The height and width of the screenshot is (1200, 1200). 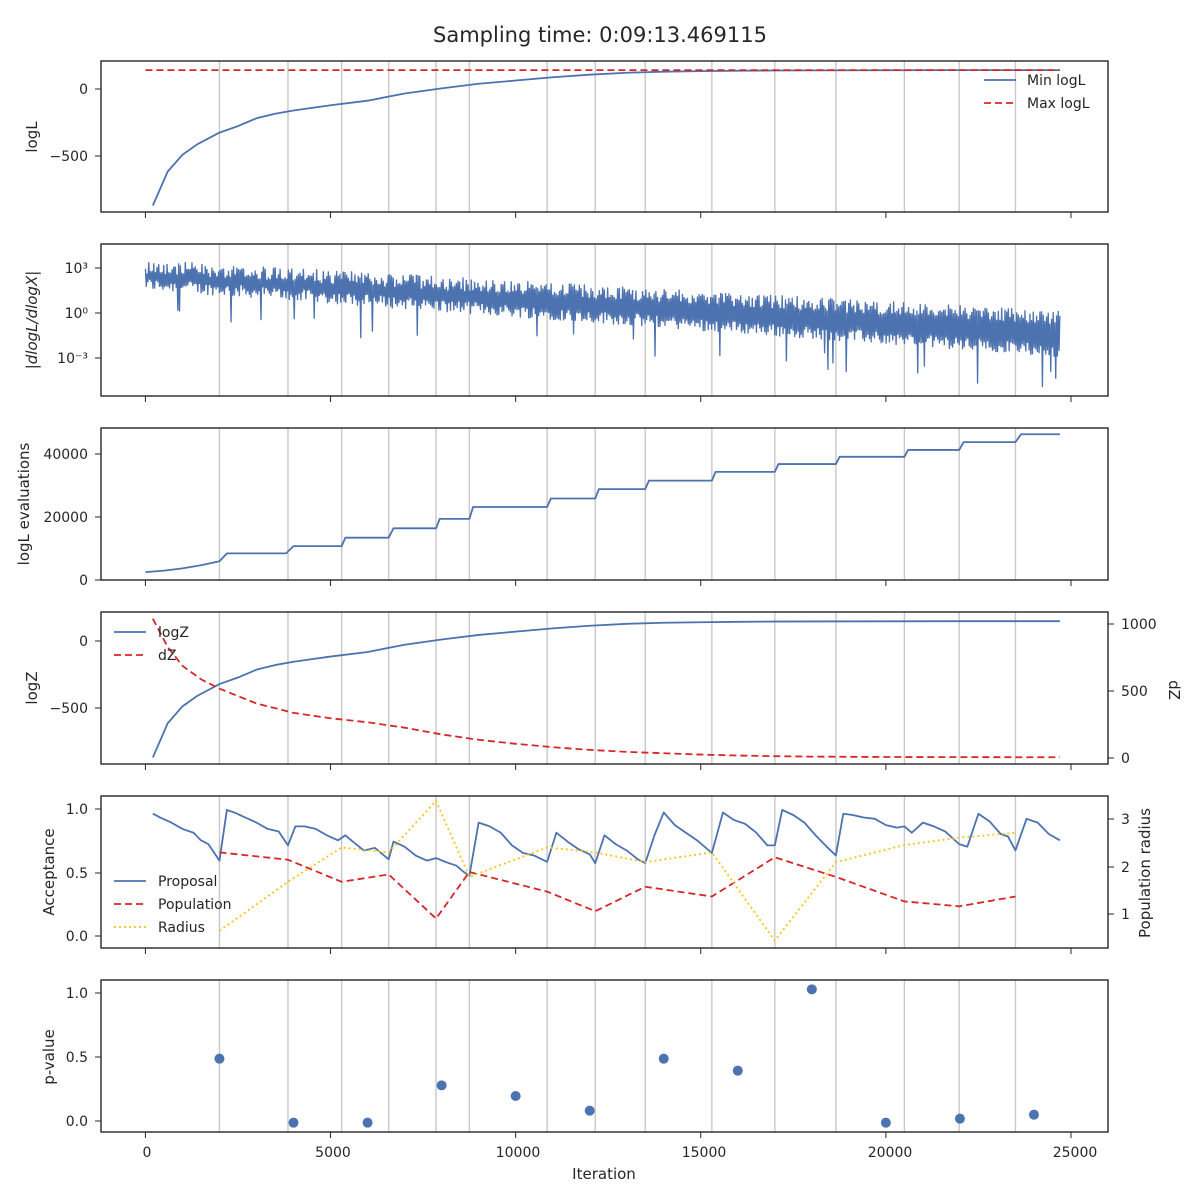 What do you see at coordinates (77, 874) in the screenshot?
I see `panel-acceptance-ytick-05: 0.5` at bounding box center [77, 874].